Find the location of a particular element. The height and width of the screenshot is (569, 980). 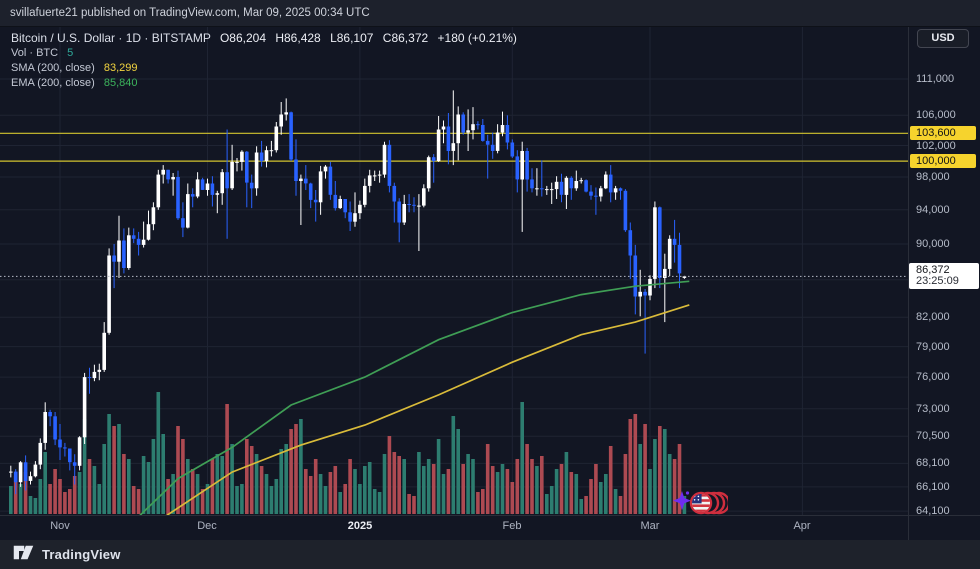

price-axis-label: 79,000 is located at coordinates (933, 347).